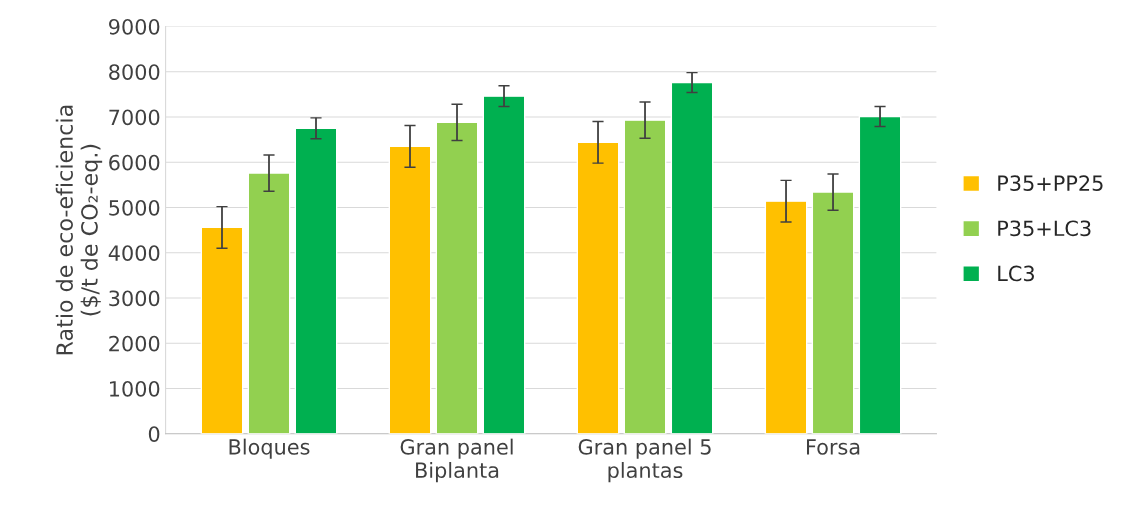 The image size is (1142, 529). Describe the element at coordinates (134, 207) in the screenshot. I see `y-tick-label: 5000` at that location.